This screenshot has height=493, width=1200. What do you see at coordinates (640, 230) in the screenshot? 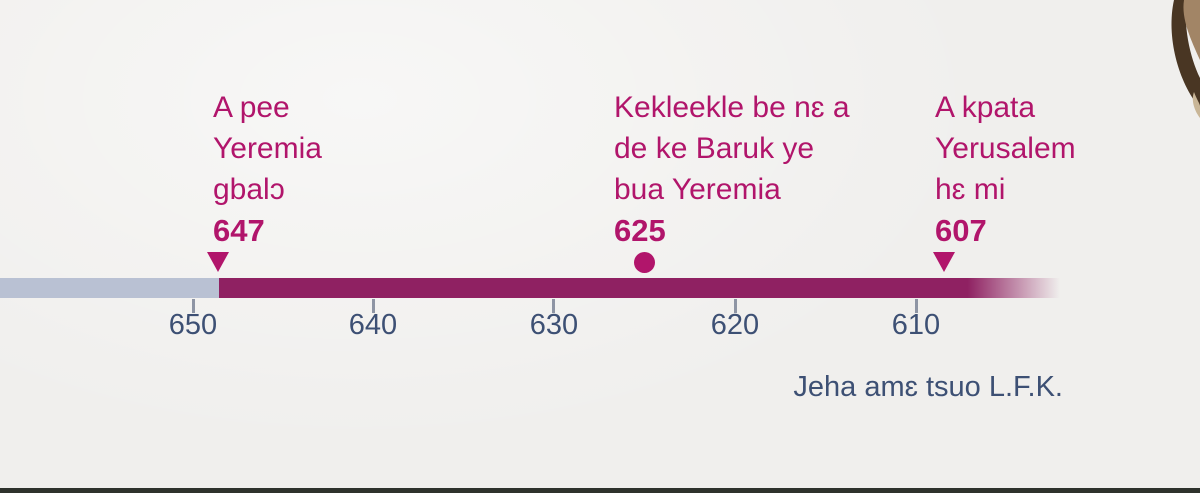
I see `event-625-year: 625` at bounding box center [640, 230].